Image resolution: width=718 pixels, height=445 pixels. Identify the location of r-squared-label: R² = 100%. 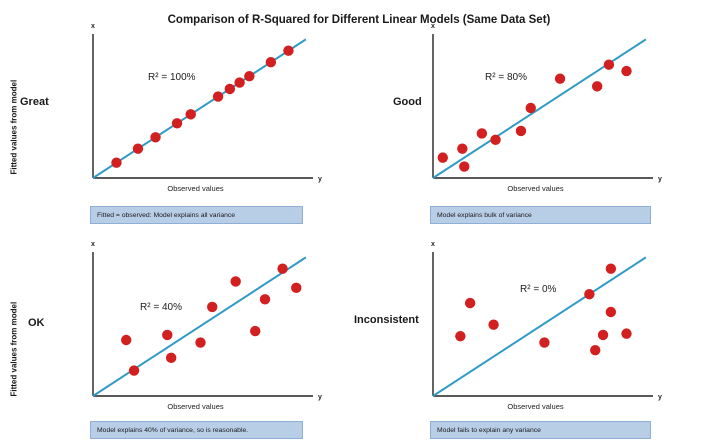
(172, 77).